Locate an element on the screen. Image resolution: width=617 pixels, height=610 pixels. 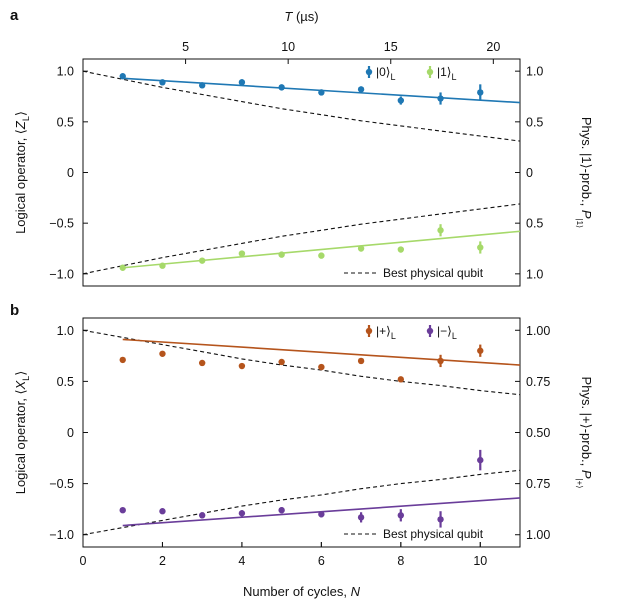
right-y-tick-label: 0 is located at coordinates (529, 173).